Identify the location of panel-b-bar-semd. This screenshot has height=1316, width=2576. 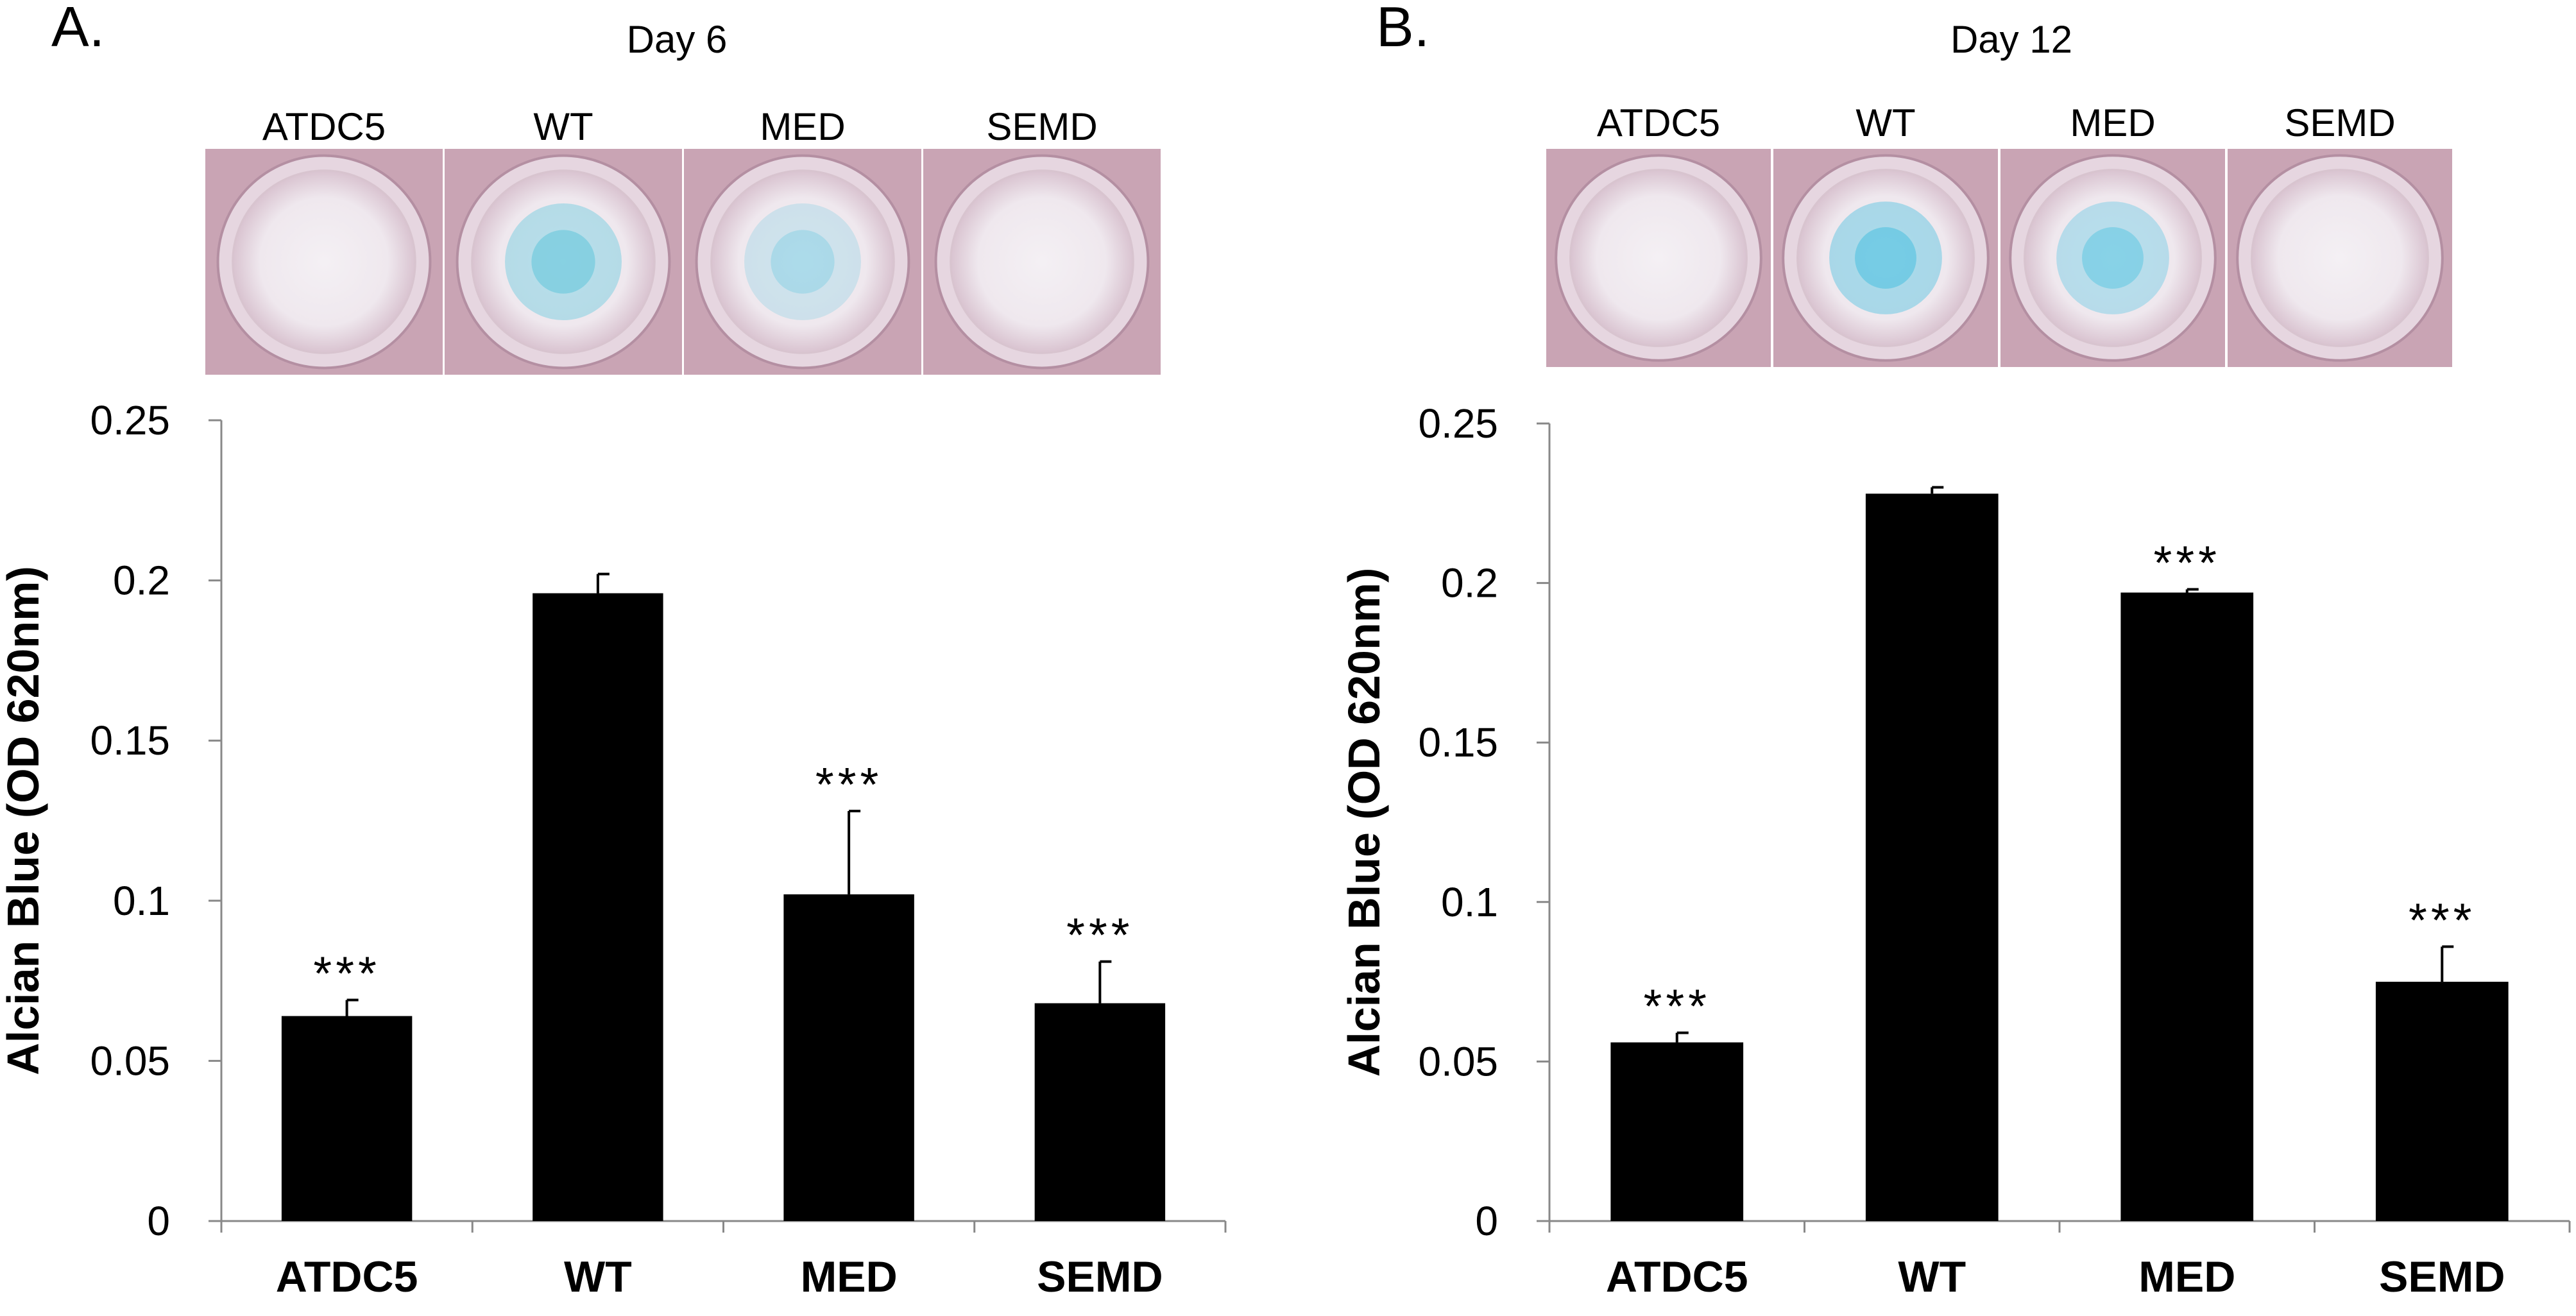
(2442, 1101).